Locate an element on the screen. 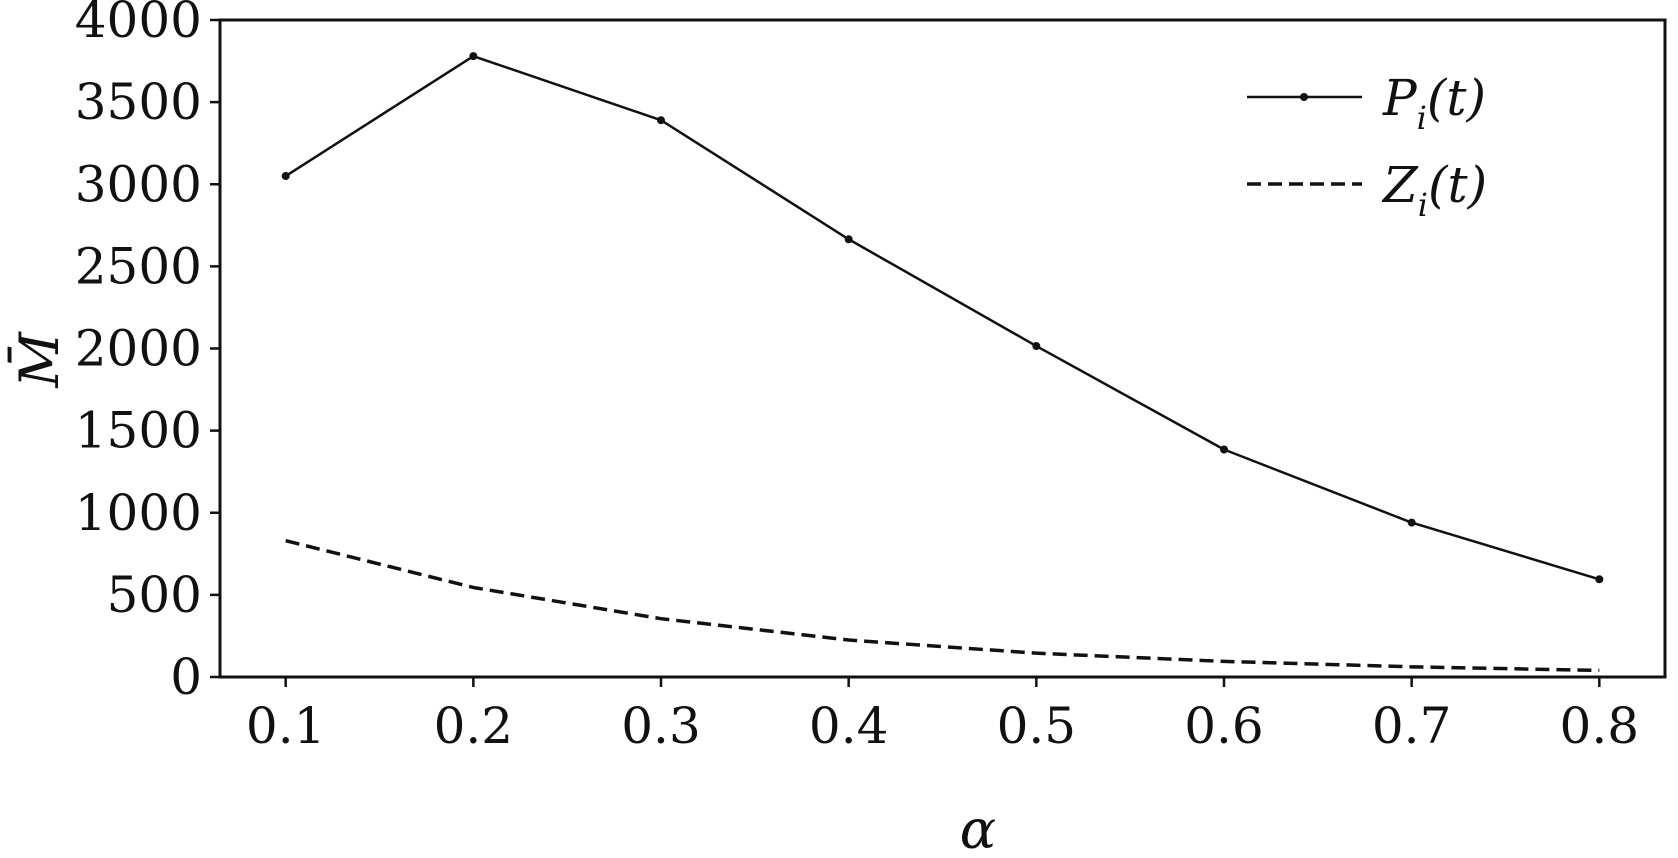 The height and width of the screenshot is (858, 1678). y-tick-label: 2000 is located at coordinates (138, 349).